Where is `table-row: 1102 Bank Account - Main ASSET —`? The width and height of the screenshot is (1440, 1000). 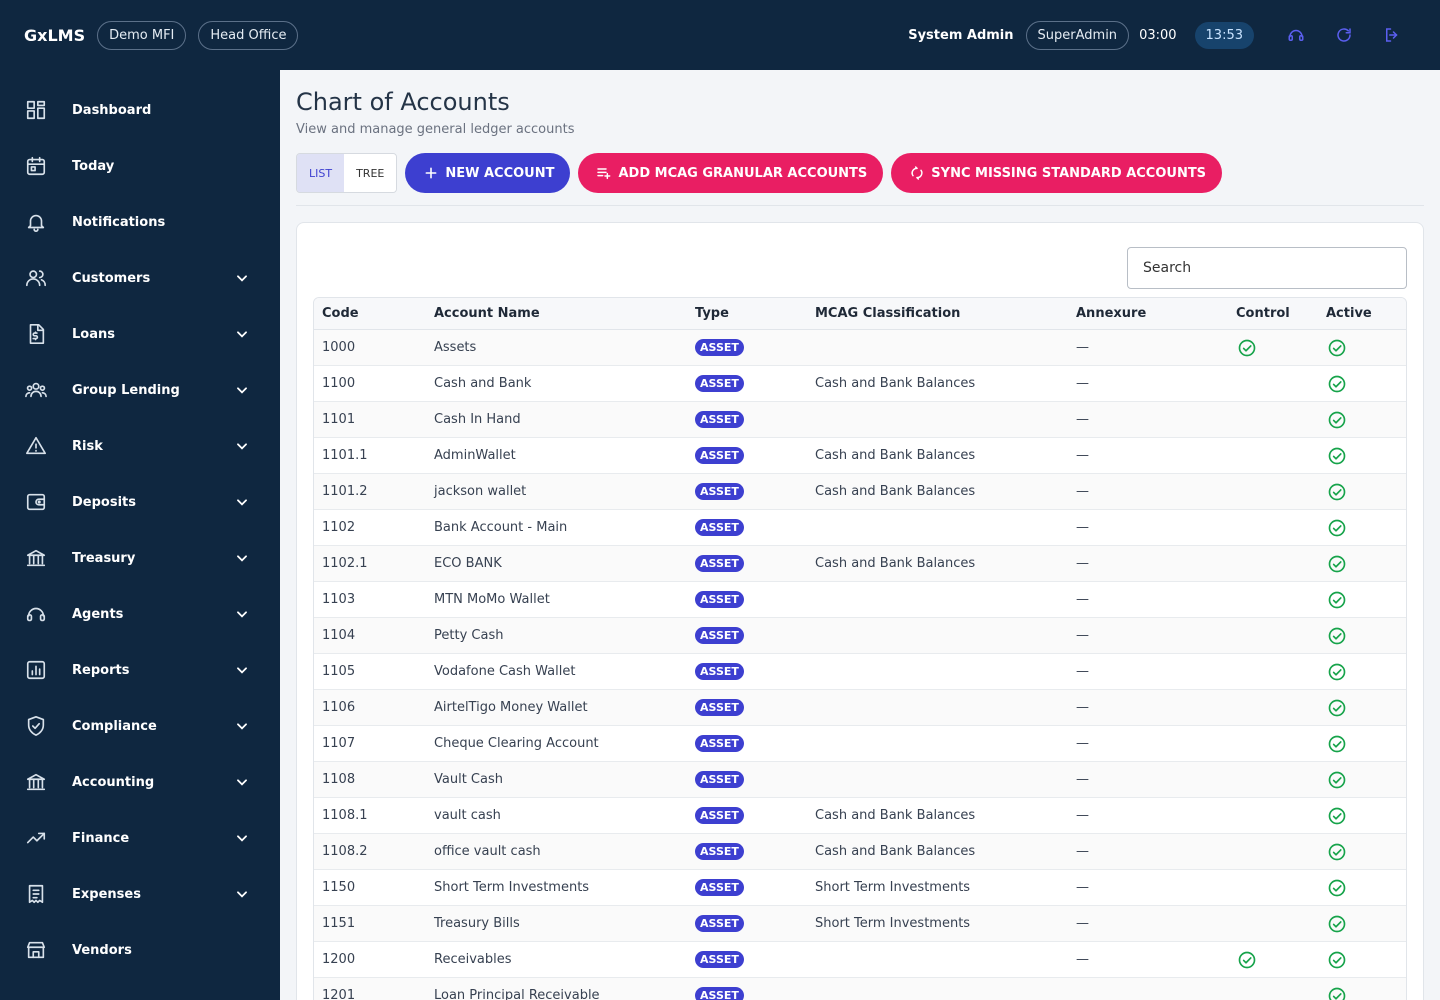
table-row: 1102 Bank Account - Main ASSET — is located at coordinates (860, 528).